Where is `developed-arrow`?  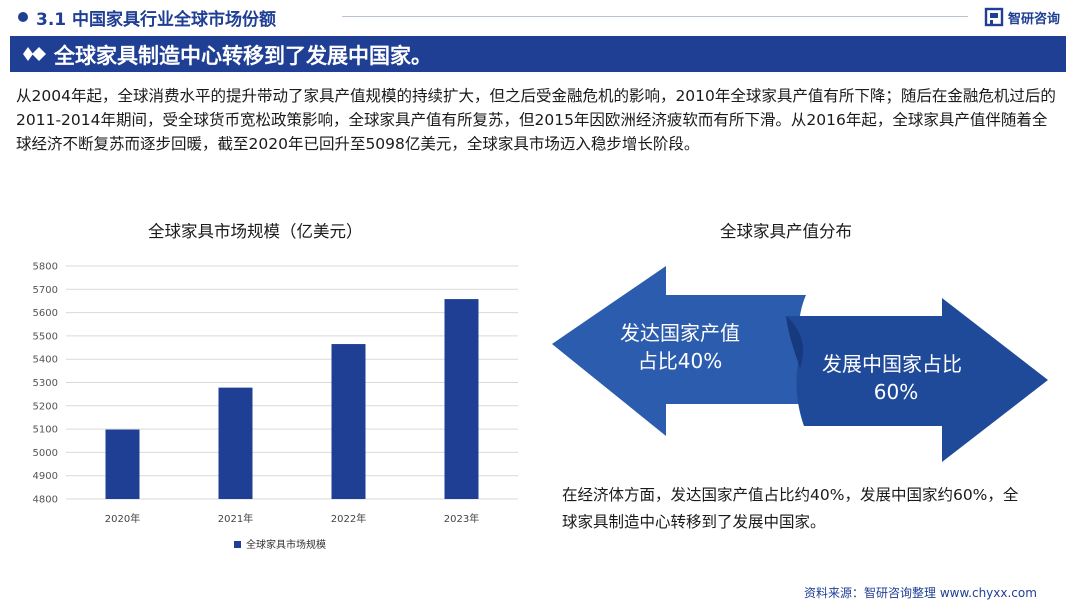 developed-arrow is located at coordinates (680, 351).